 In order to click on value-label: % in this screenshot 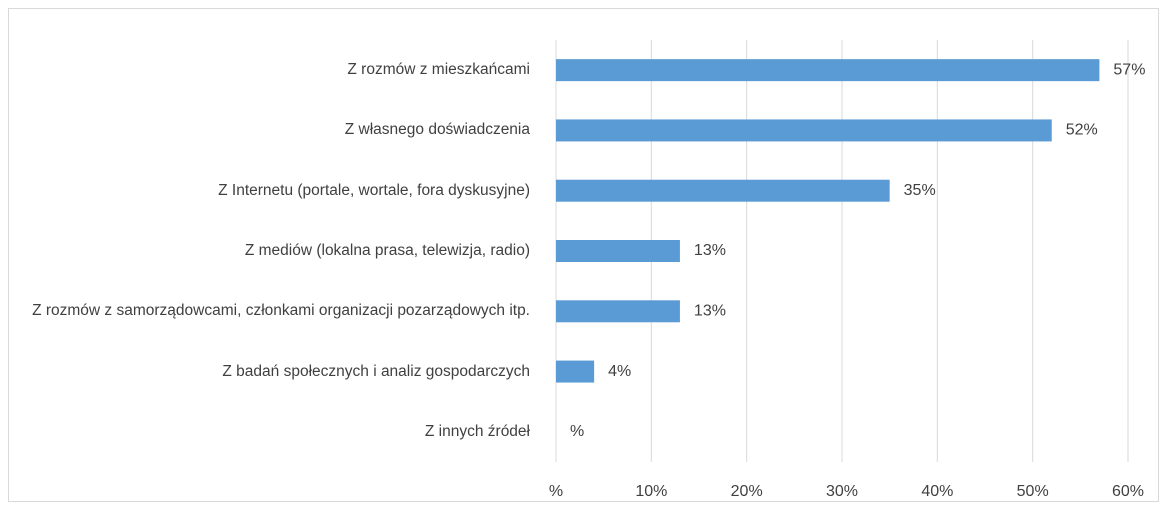, I will do `click(577, 431)`.